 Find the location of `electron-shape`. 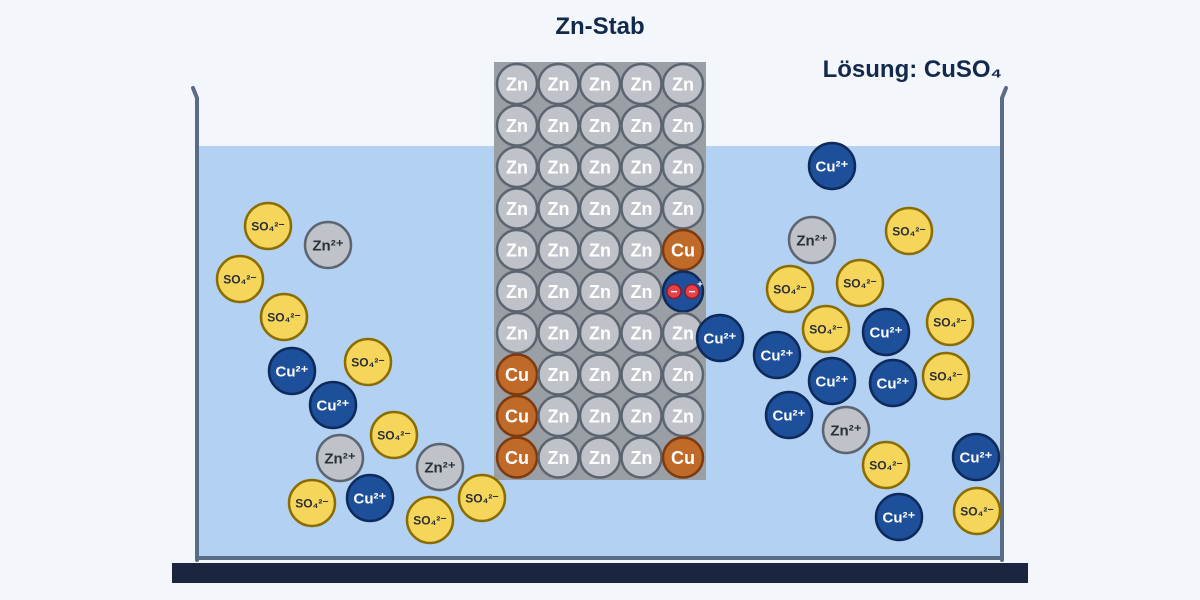

electron-shape is located at coordinates (674, 291).